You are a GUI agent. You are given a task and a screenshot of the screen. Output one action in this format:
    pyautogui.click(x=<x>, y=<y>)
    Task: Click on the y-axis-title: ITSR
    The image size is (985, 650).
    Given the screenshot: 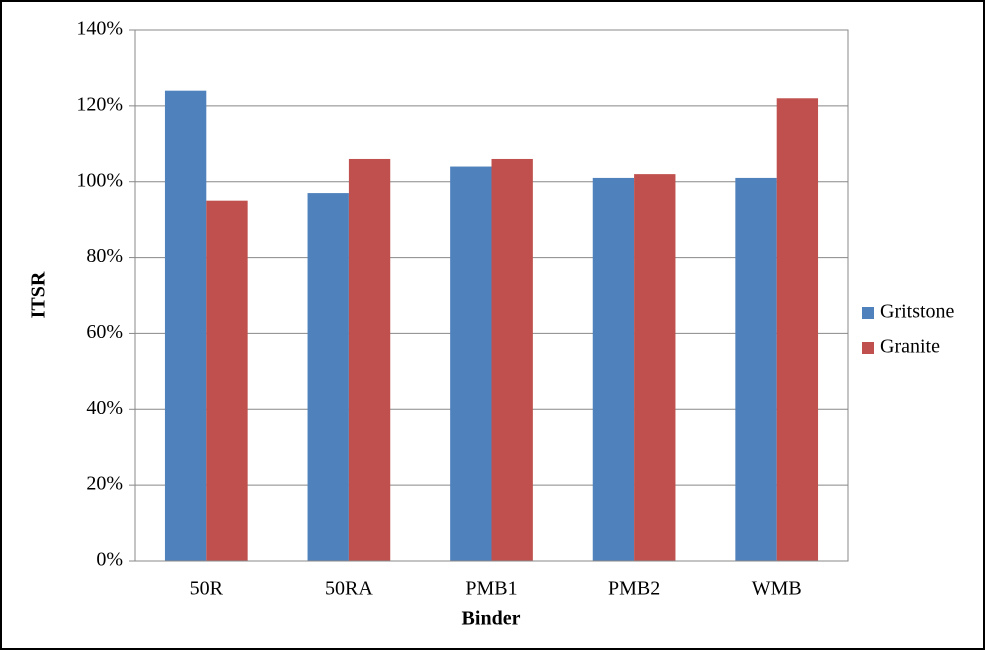 What is the action you would take?
    pyautogui.click(x=39, y=294)
    